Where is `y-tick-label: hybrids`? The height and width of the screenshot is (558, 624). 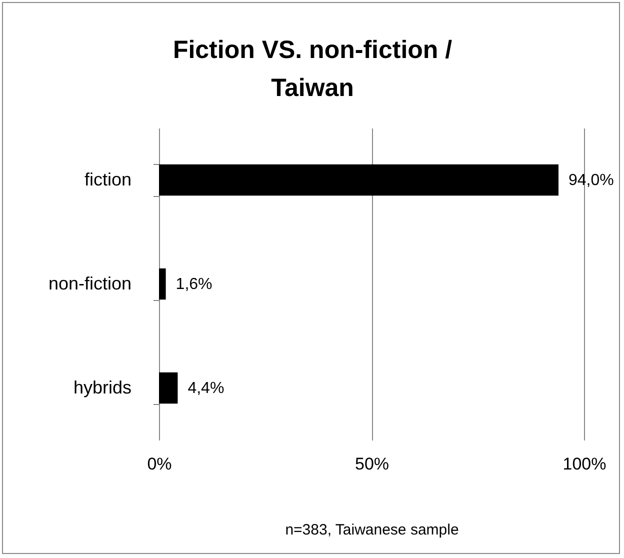 y-tick-label: hybrids is located at coordinates (102, 388).